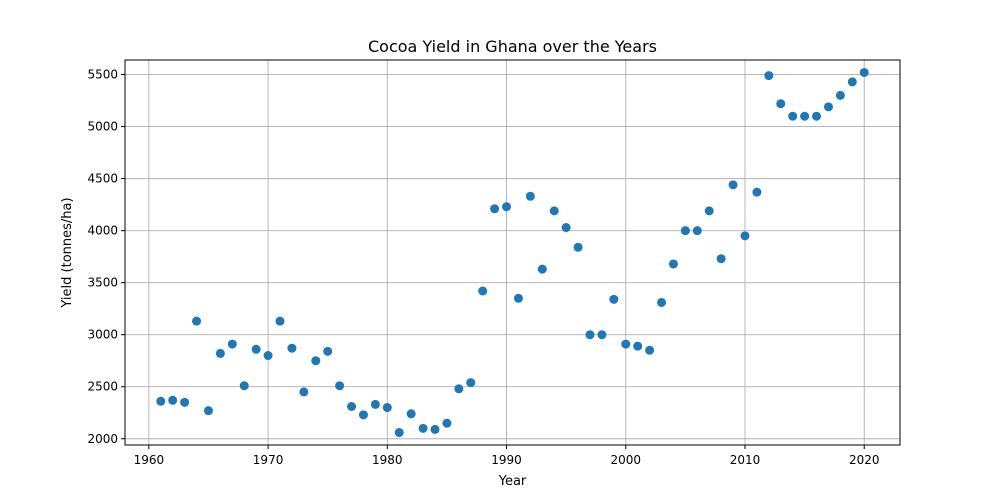  I want to click on y-tick-label: 4500, so click(102, 179).